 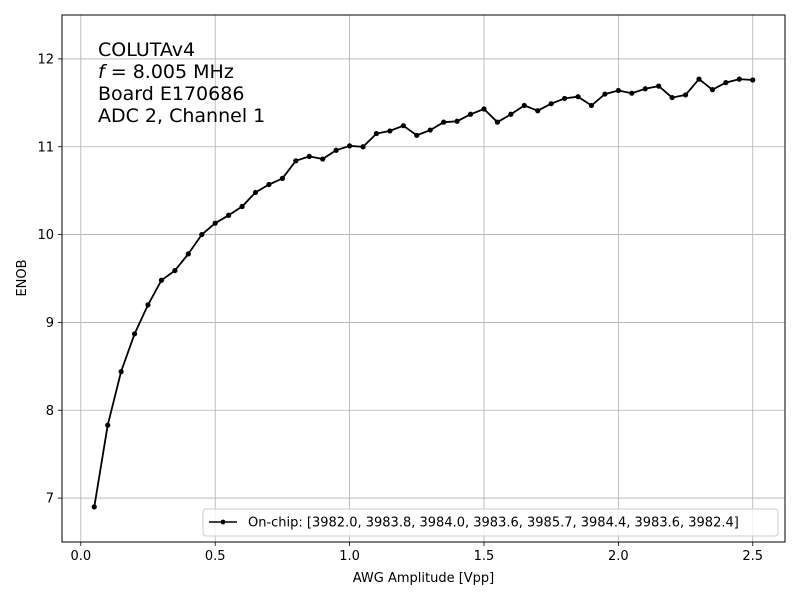 I want to click on annotation-line-1: COLUTAv4, so click(x=146, y=50).